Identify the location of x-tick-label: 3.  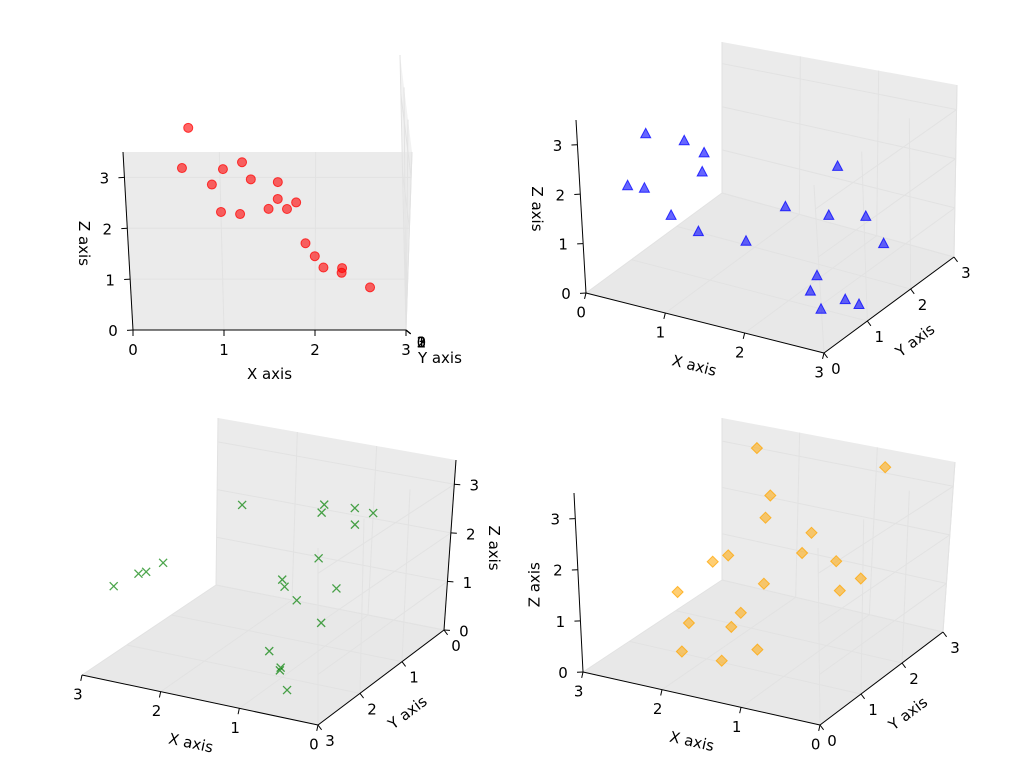
(819, 372).